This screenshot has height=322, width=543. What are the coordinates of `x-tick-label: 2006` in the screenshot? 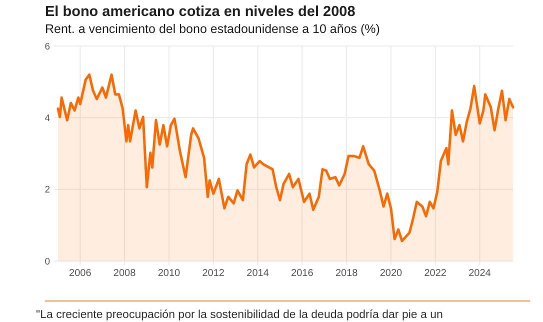 It's located at (80, 273).